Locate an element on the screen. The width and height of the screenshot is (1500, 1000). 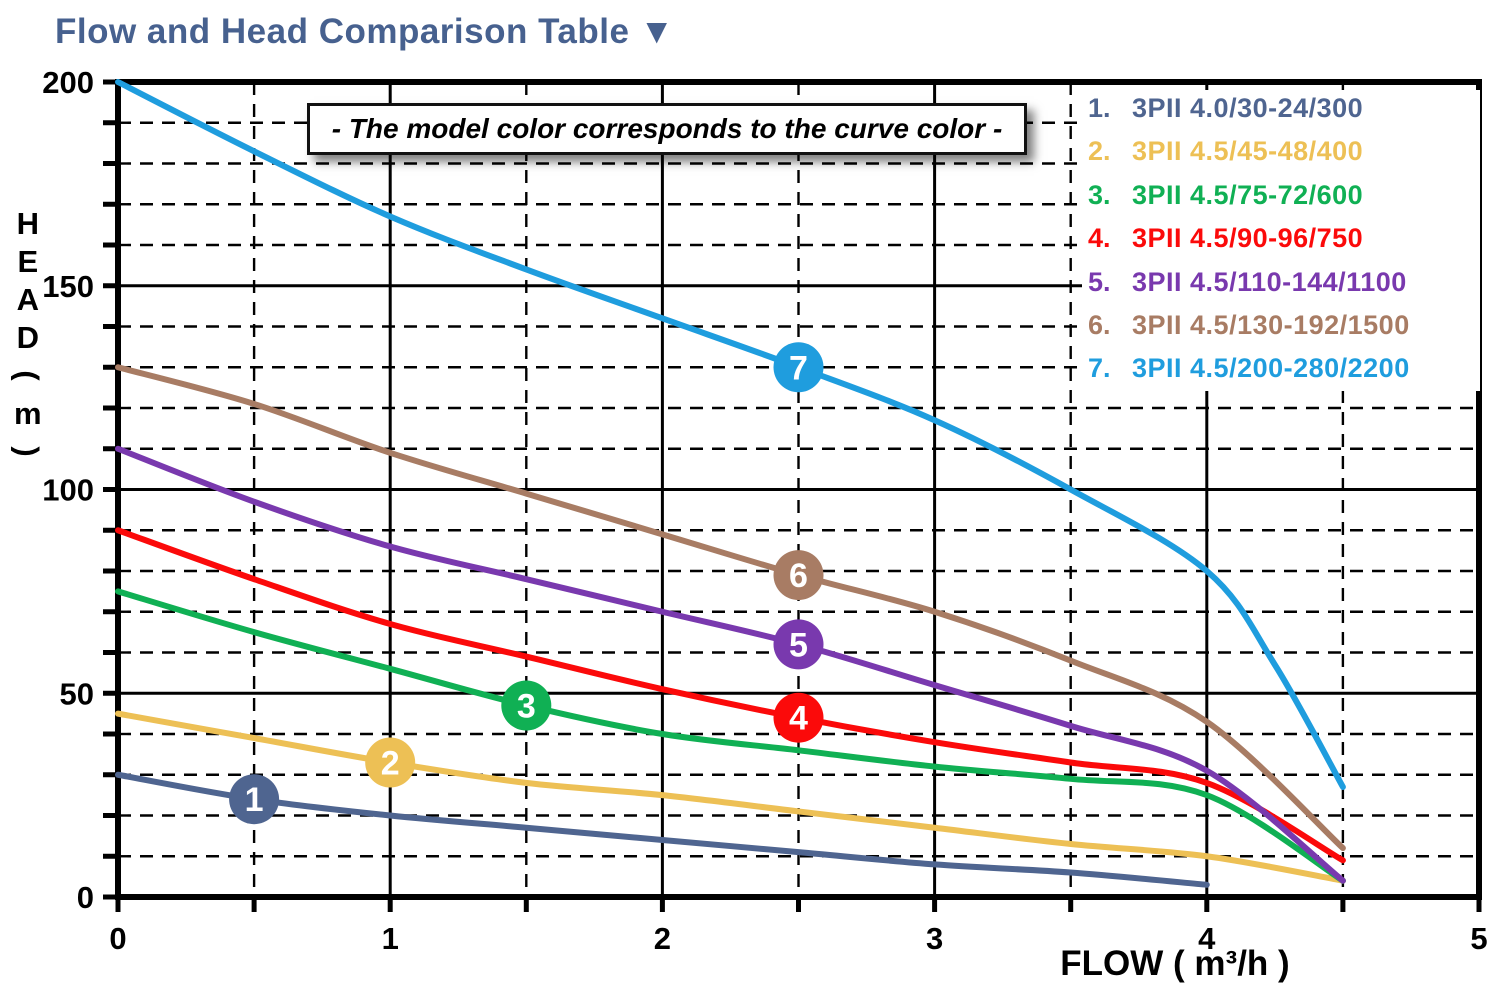
y-axis-label-char: ) is located at coordinates (28, 451).